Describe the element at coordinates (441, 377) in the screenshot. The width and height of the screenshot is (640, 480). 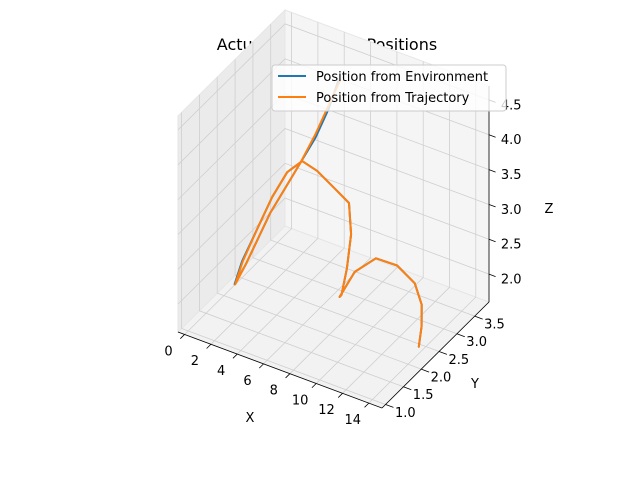
I see `y-tick-label: 2.0` at that location.